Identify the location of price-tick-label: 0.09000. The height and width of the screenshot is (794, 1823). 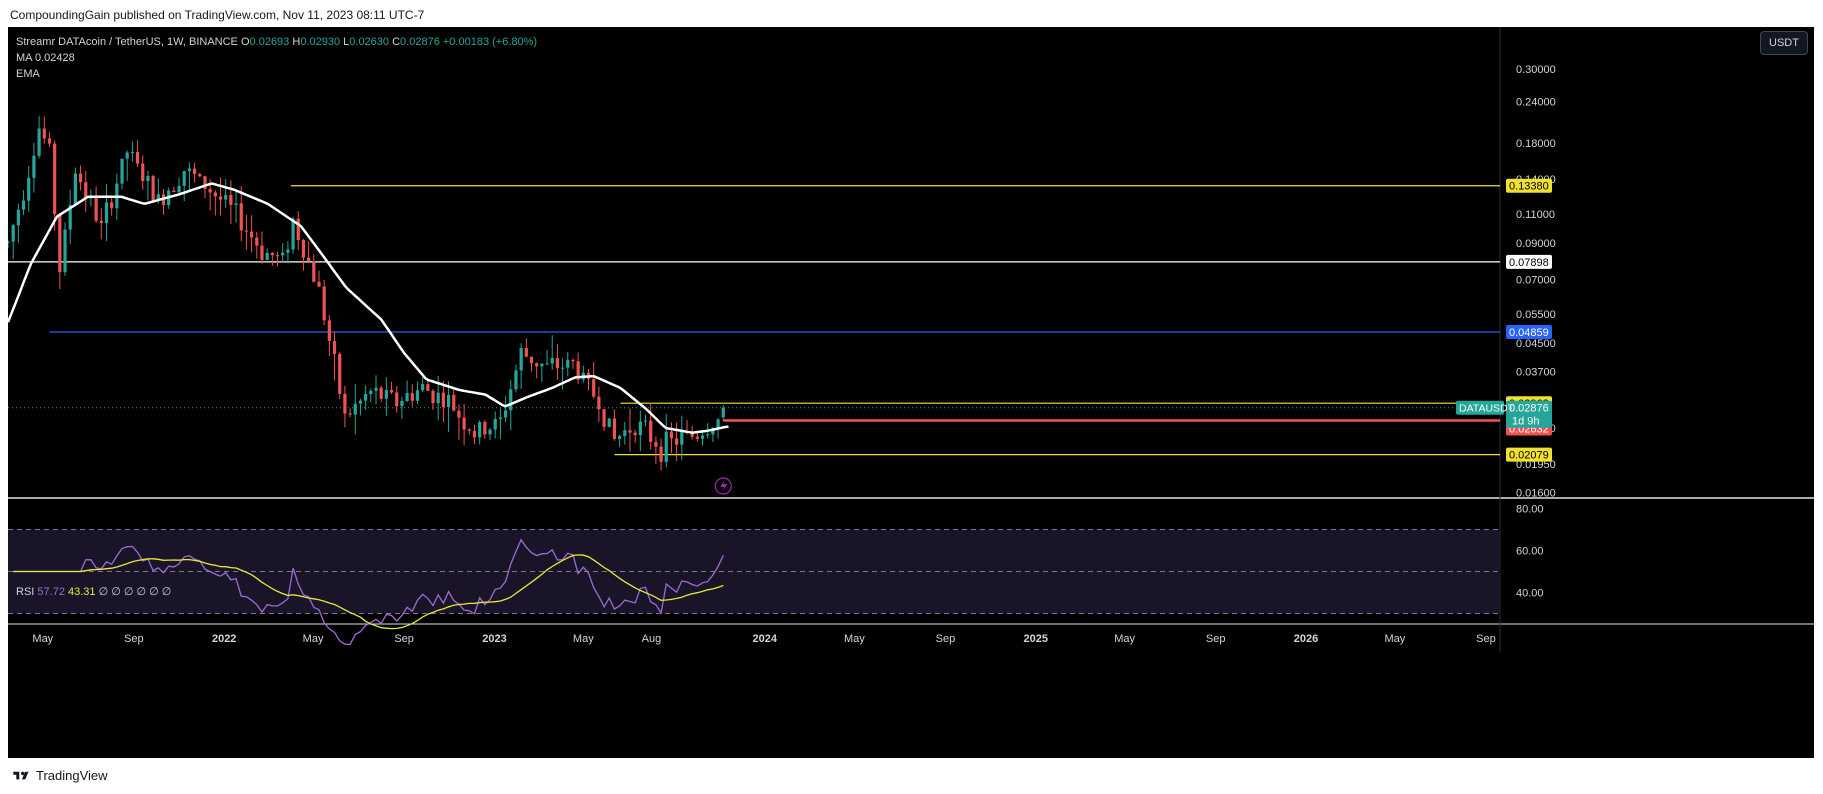
(1536, 244).